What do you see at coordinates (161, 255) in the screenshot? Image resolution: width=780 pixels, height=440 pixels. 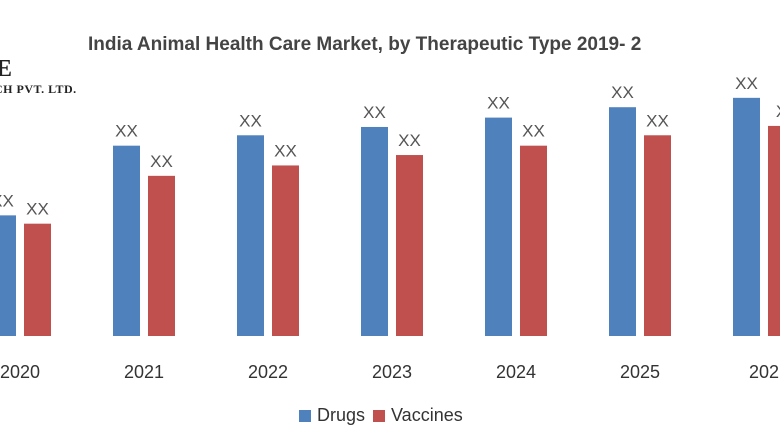 I see `bar-vaccines-2021` at bounding box center [161, 255].